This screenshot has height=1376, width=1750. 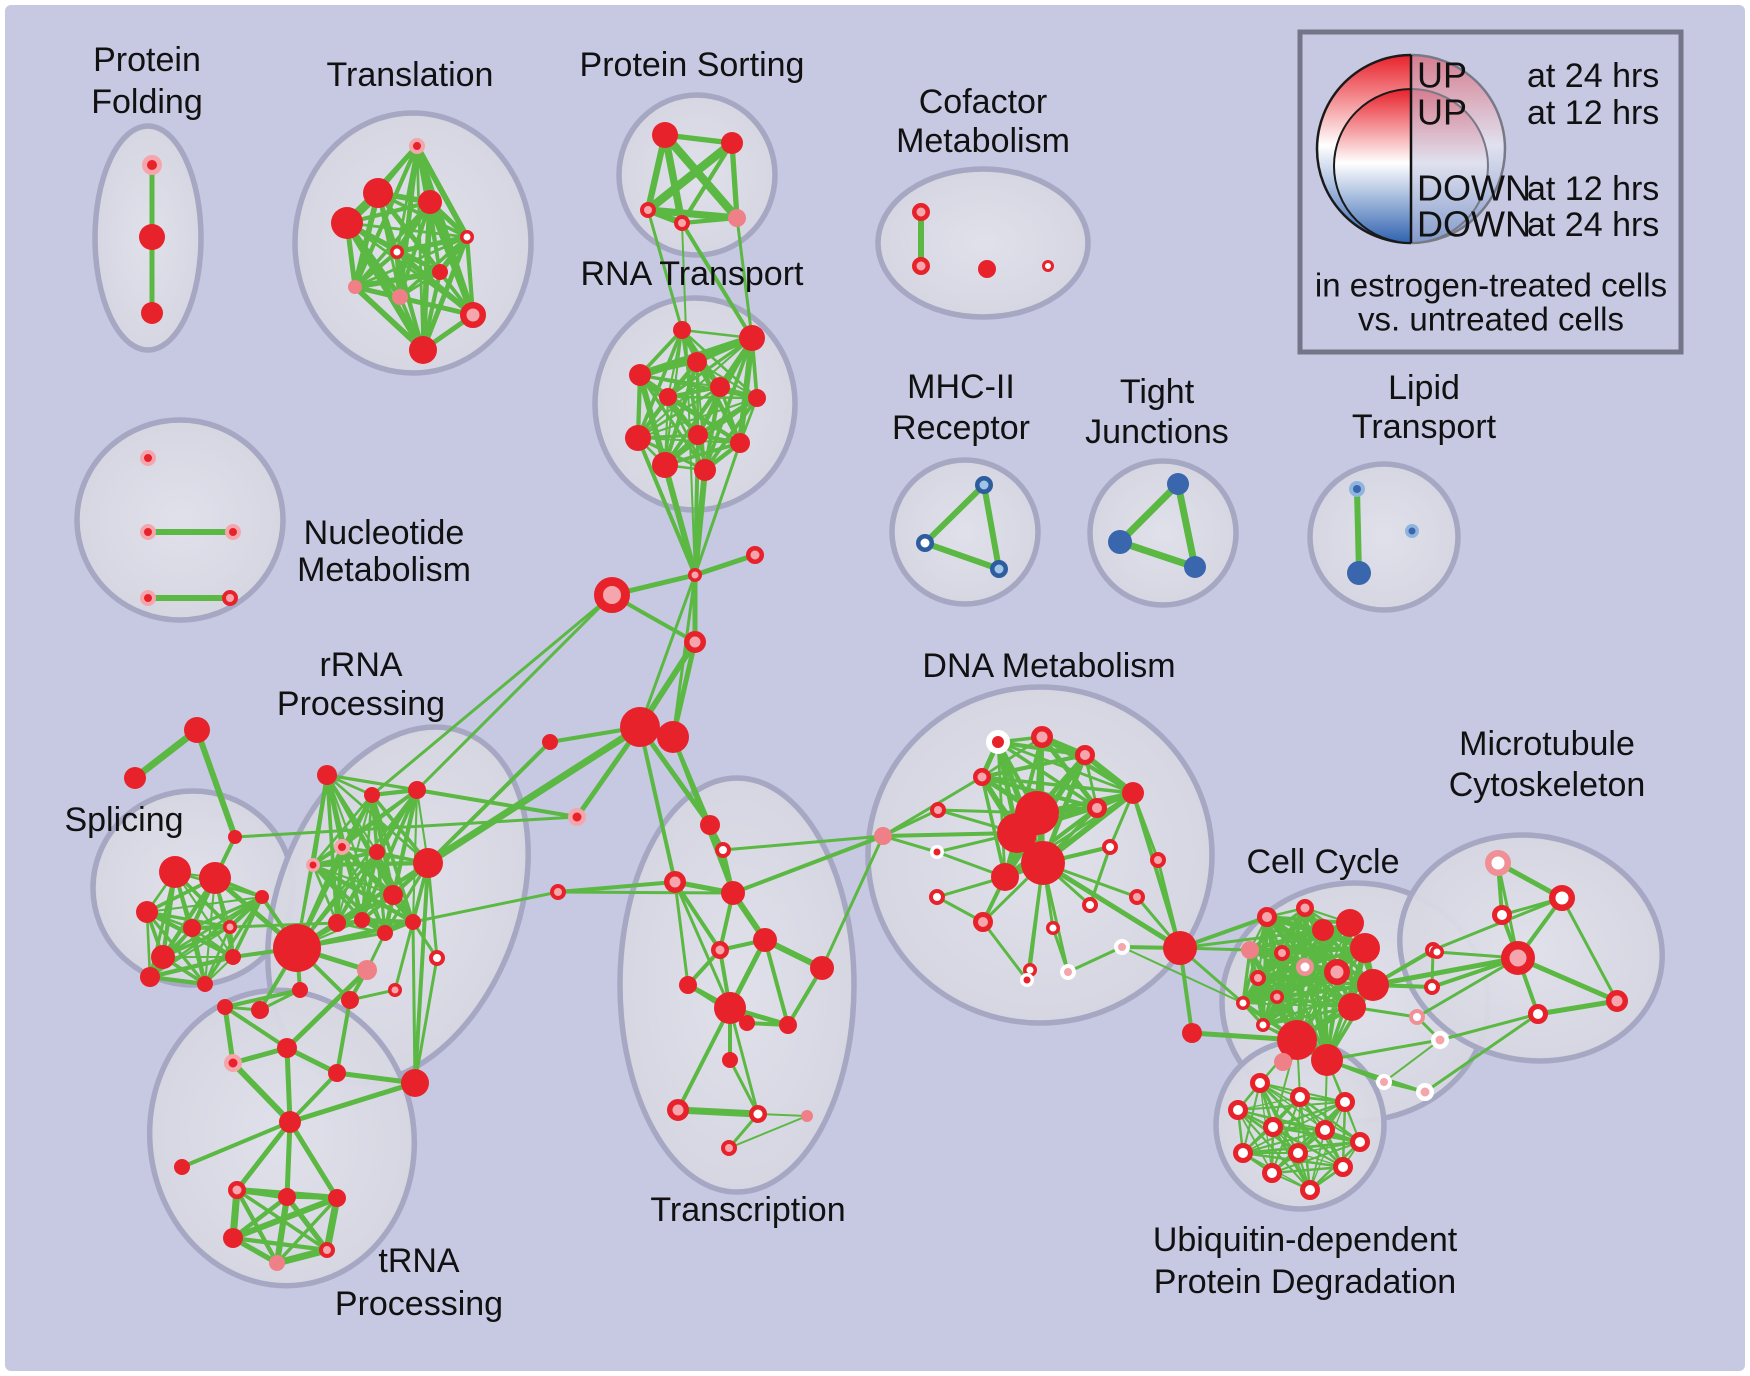 What do you see at coordinates (1490, 192) in the screenshot?
I see `legend-box` at bounding box center [1490, 192].